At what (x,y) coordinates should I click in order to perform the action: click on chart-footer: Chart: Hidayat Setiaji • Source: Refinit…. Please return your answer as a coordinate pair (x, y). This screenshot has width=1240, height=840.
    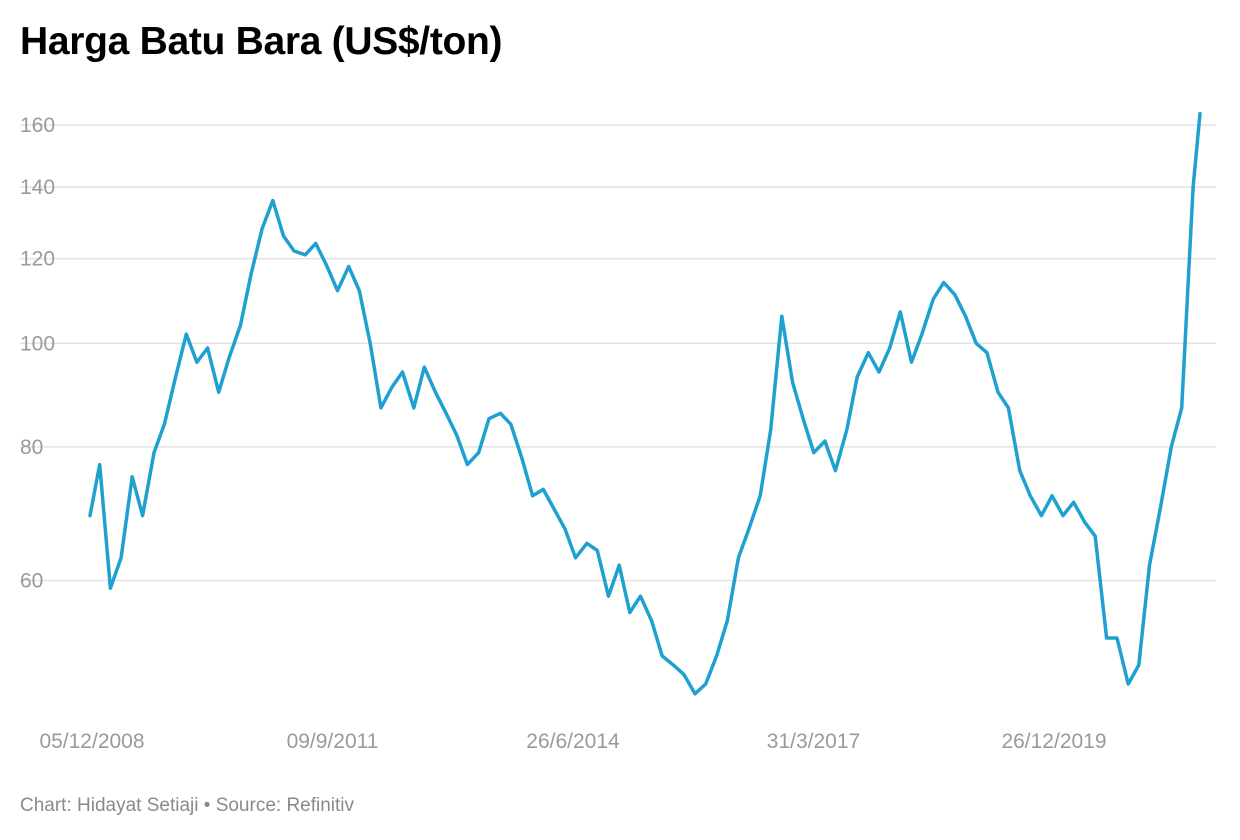
    Looking at the image, I should click on (187, 806).